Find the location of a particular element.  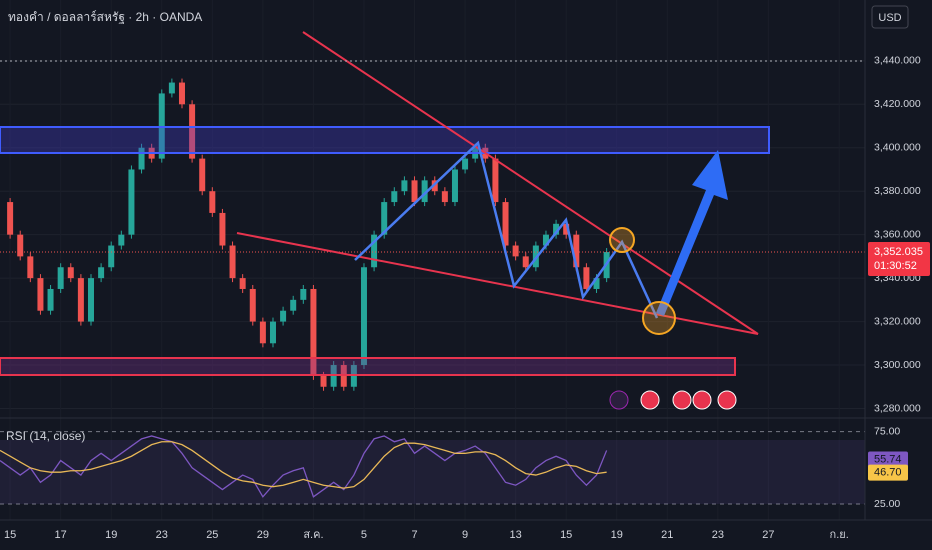

x-tick-label: 7 is located at coordinates (414, 535).